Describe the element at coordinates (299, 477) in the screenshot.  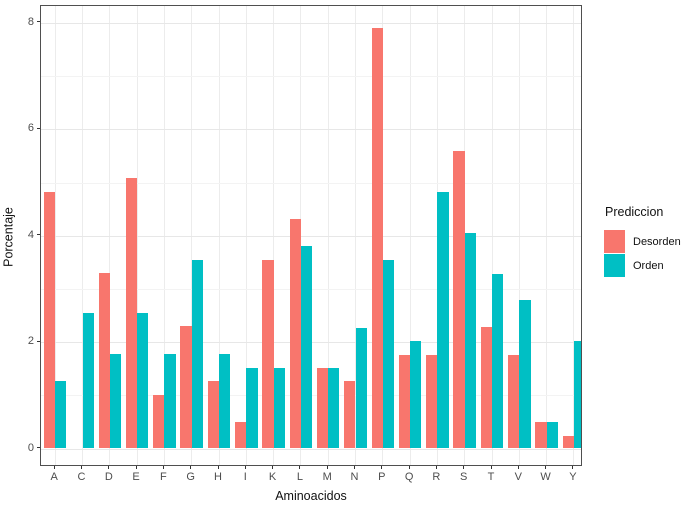
I see `x-tick-label: L` at that location.